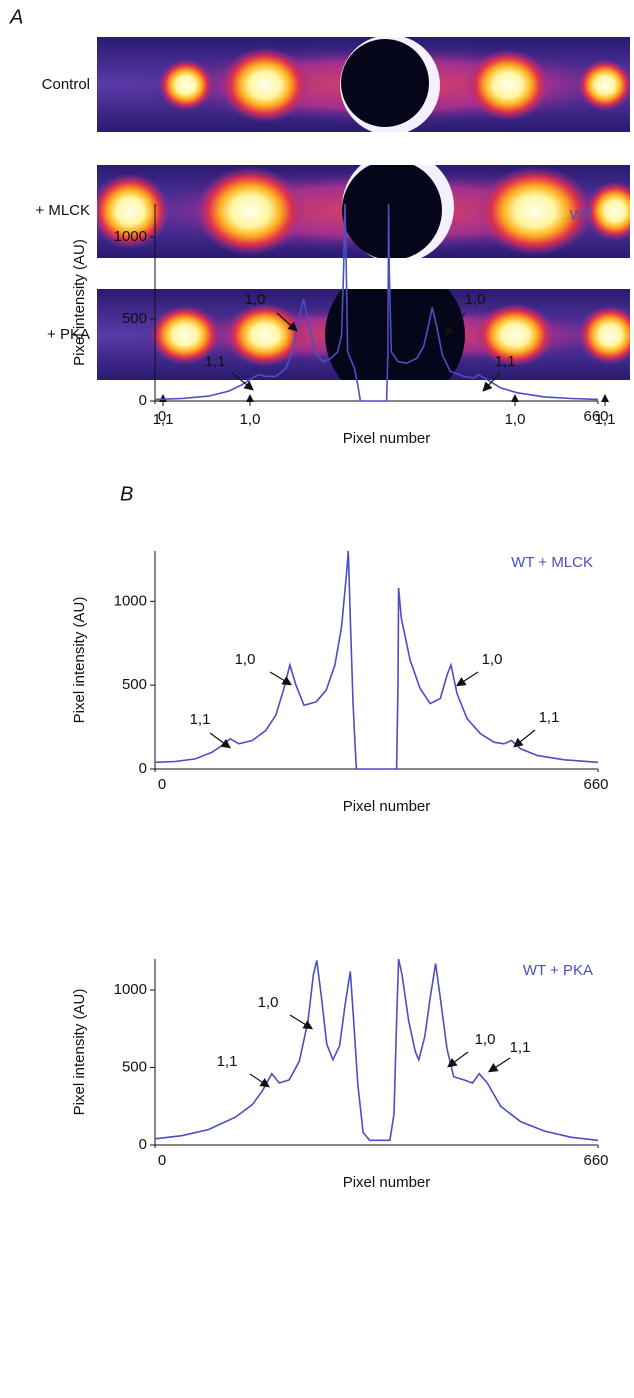  What do you see at coordinates (62, 210) in the screenshot?
I see `image-label: + MLCK` at bounding box center [62, 210].